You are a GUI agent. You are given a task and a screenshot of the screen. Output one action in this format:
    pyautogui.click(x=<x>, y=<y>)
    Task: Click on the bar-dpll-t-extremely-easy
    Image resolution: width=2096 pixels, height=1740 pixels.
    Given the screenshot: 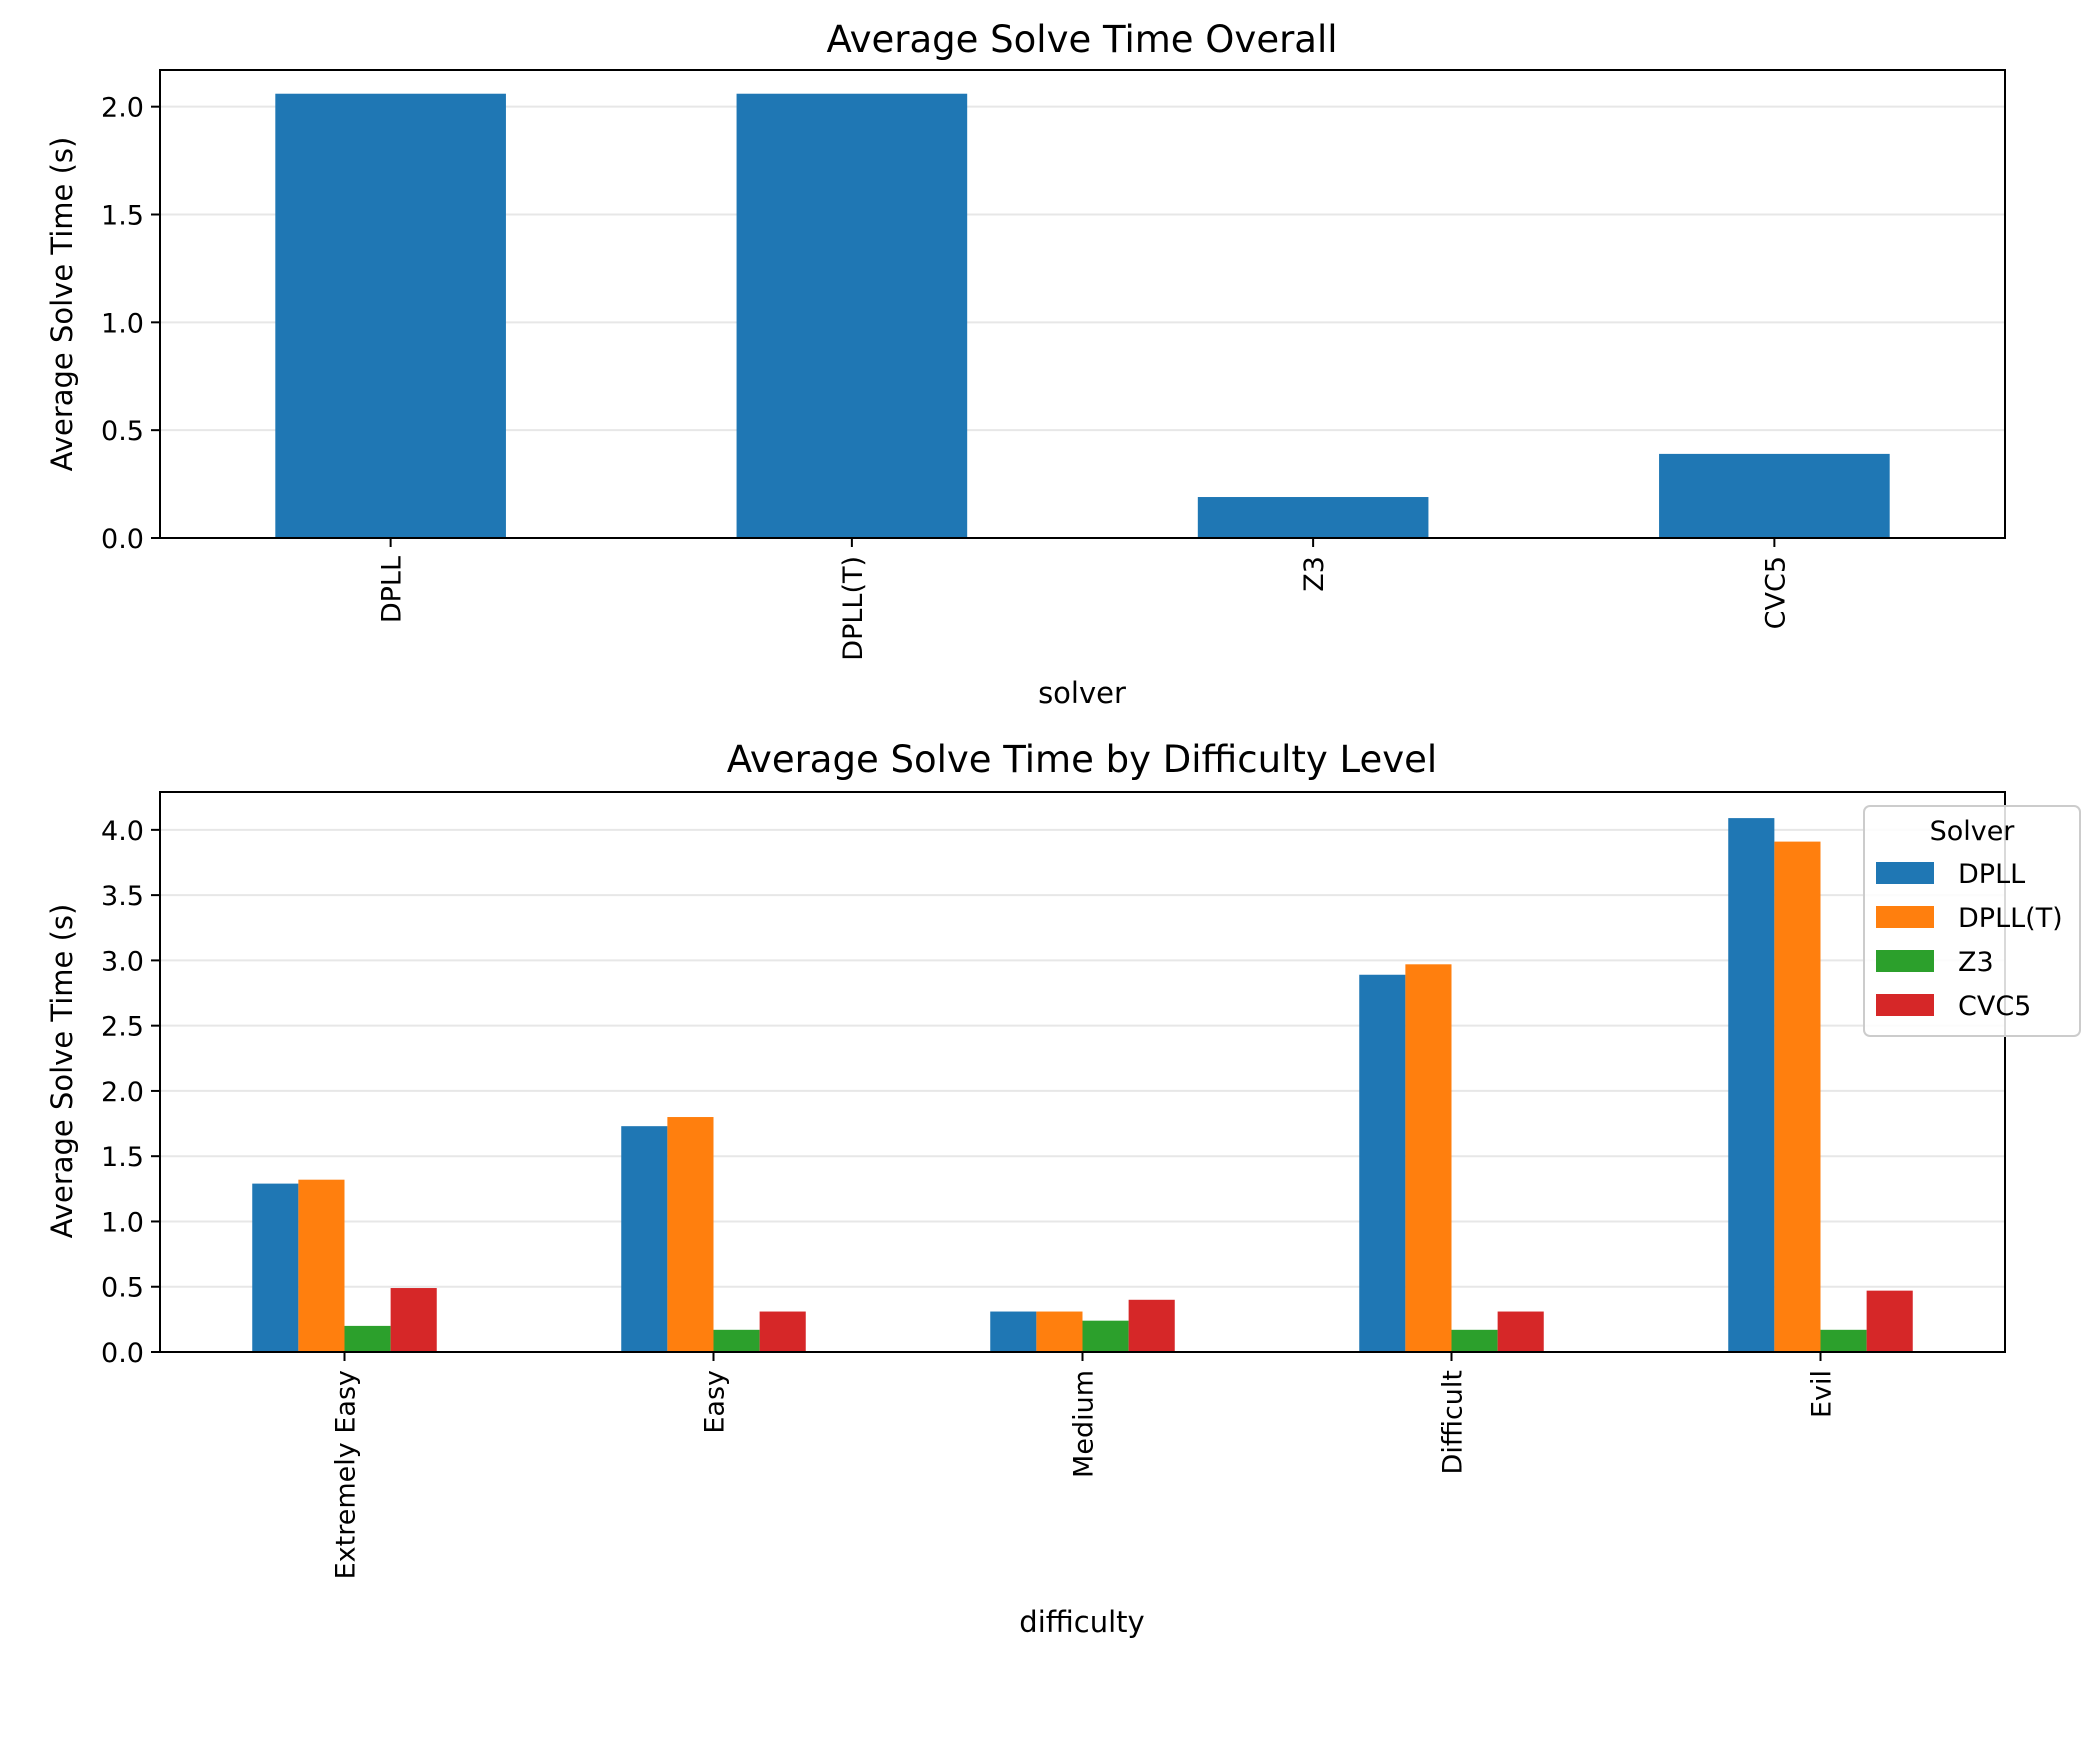 What is the action you would take?
    pyautogui.click(x=321, y=1265)
    